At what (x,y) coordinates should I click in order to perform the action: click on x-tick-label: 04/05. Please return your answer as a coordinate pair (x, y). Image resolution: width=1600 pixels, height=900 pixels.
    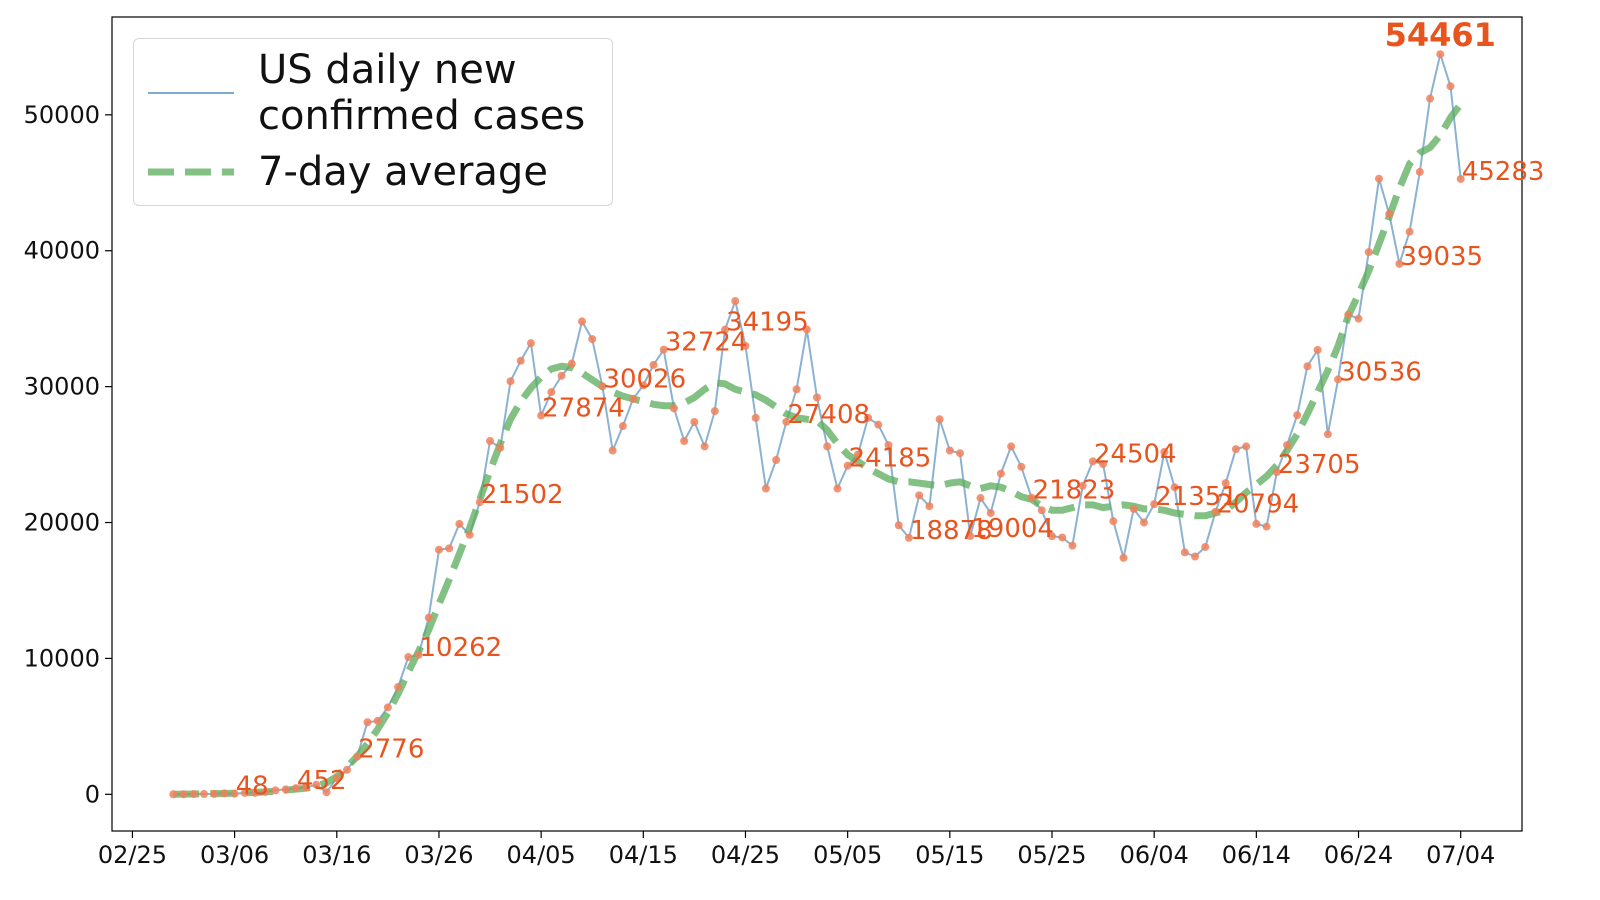
    Looking at the image, I should click on (541, 855).